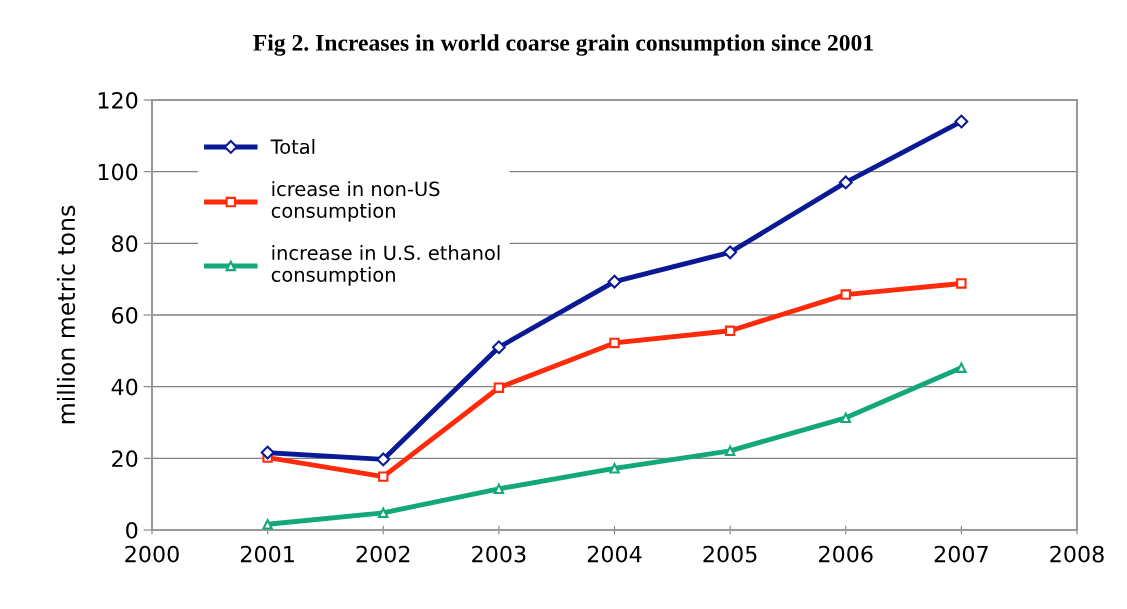  What do you see at coordinates (118, 100) in the screenshot?
I see `y-tick-label: 120` at bounding box center [118, 100].